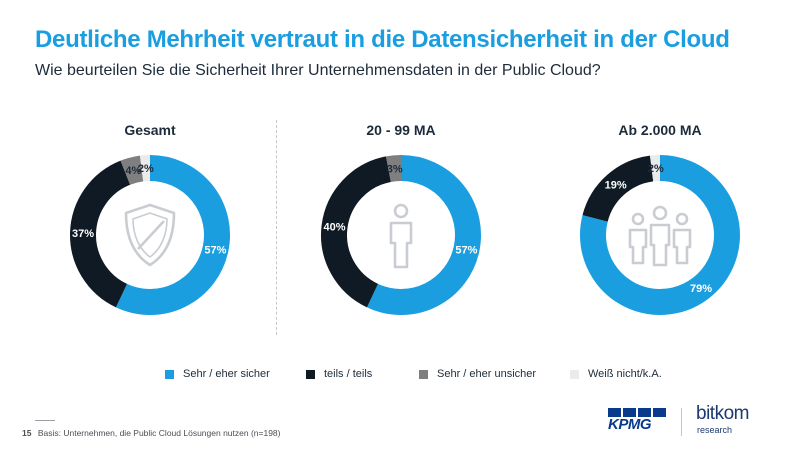  I want to click on donut-title-gesamt: Gesamt, so click(150, 130).